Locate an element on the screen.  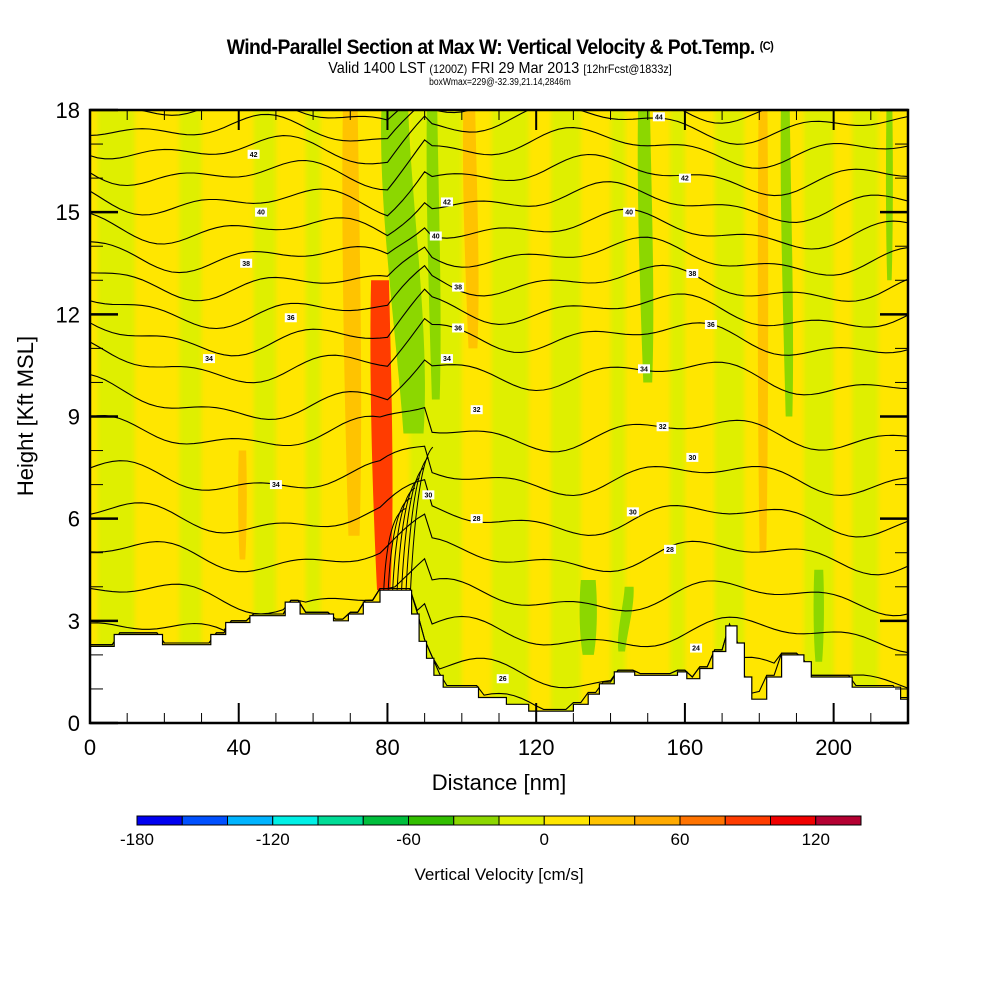
valid-date: FRI 29 Mar 2013 is located at coordinates (525, 68).